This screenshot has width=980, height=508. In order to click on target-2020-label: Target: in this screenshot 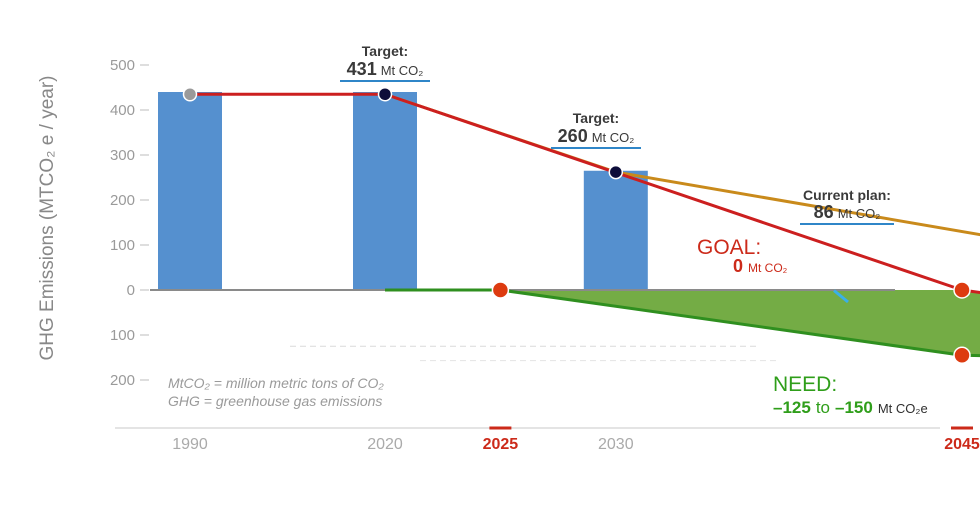, I will do `click(385, 51)`.